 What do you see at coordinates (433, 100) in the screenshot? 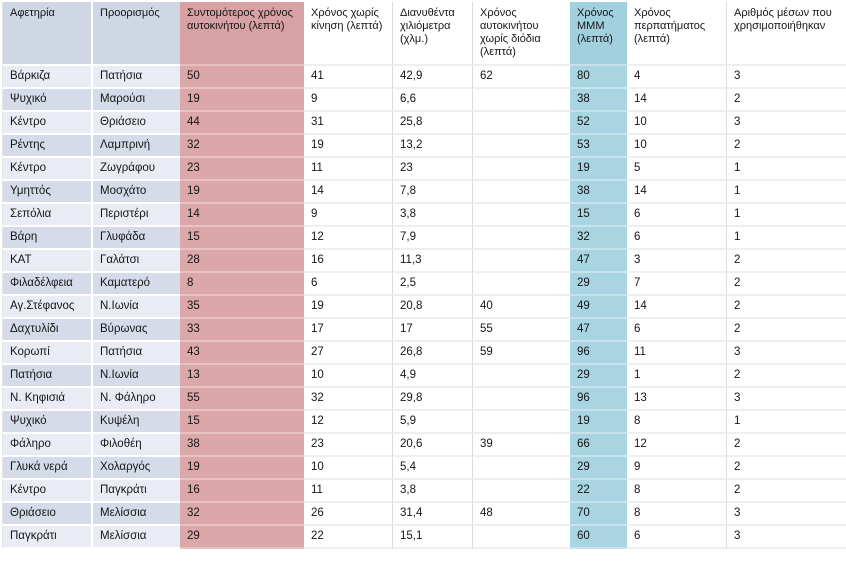
I see `cell-distance-km: 6,6` at bounding box center [433, 100].